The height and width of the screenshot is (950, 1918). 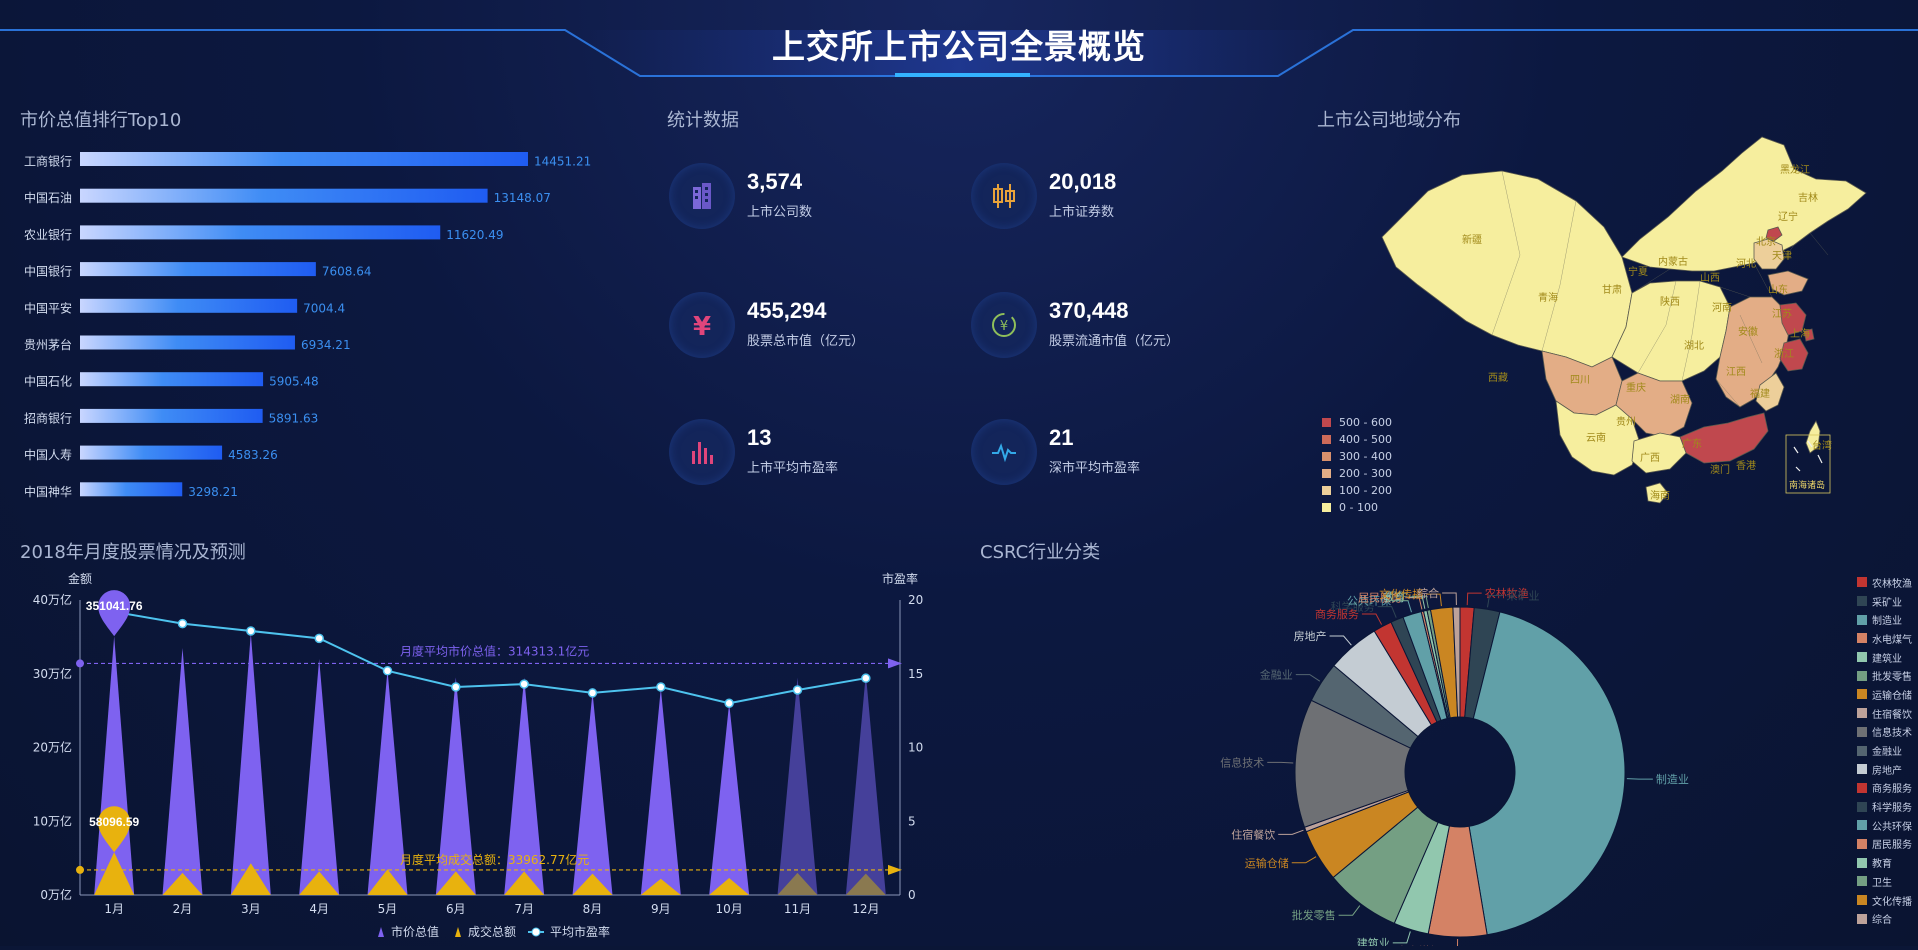 What do you see at coordinates (1884, 825) in the screenshot?
I see `pie-legend-item: 公共环保` at bounding box center [1884, 825].